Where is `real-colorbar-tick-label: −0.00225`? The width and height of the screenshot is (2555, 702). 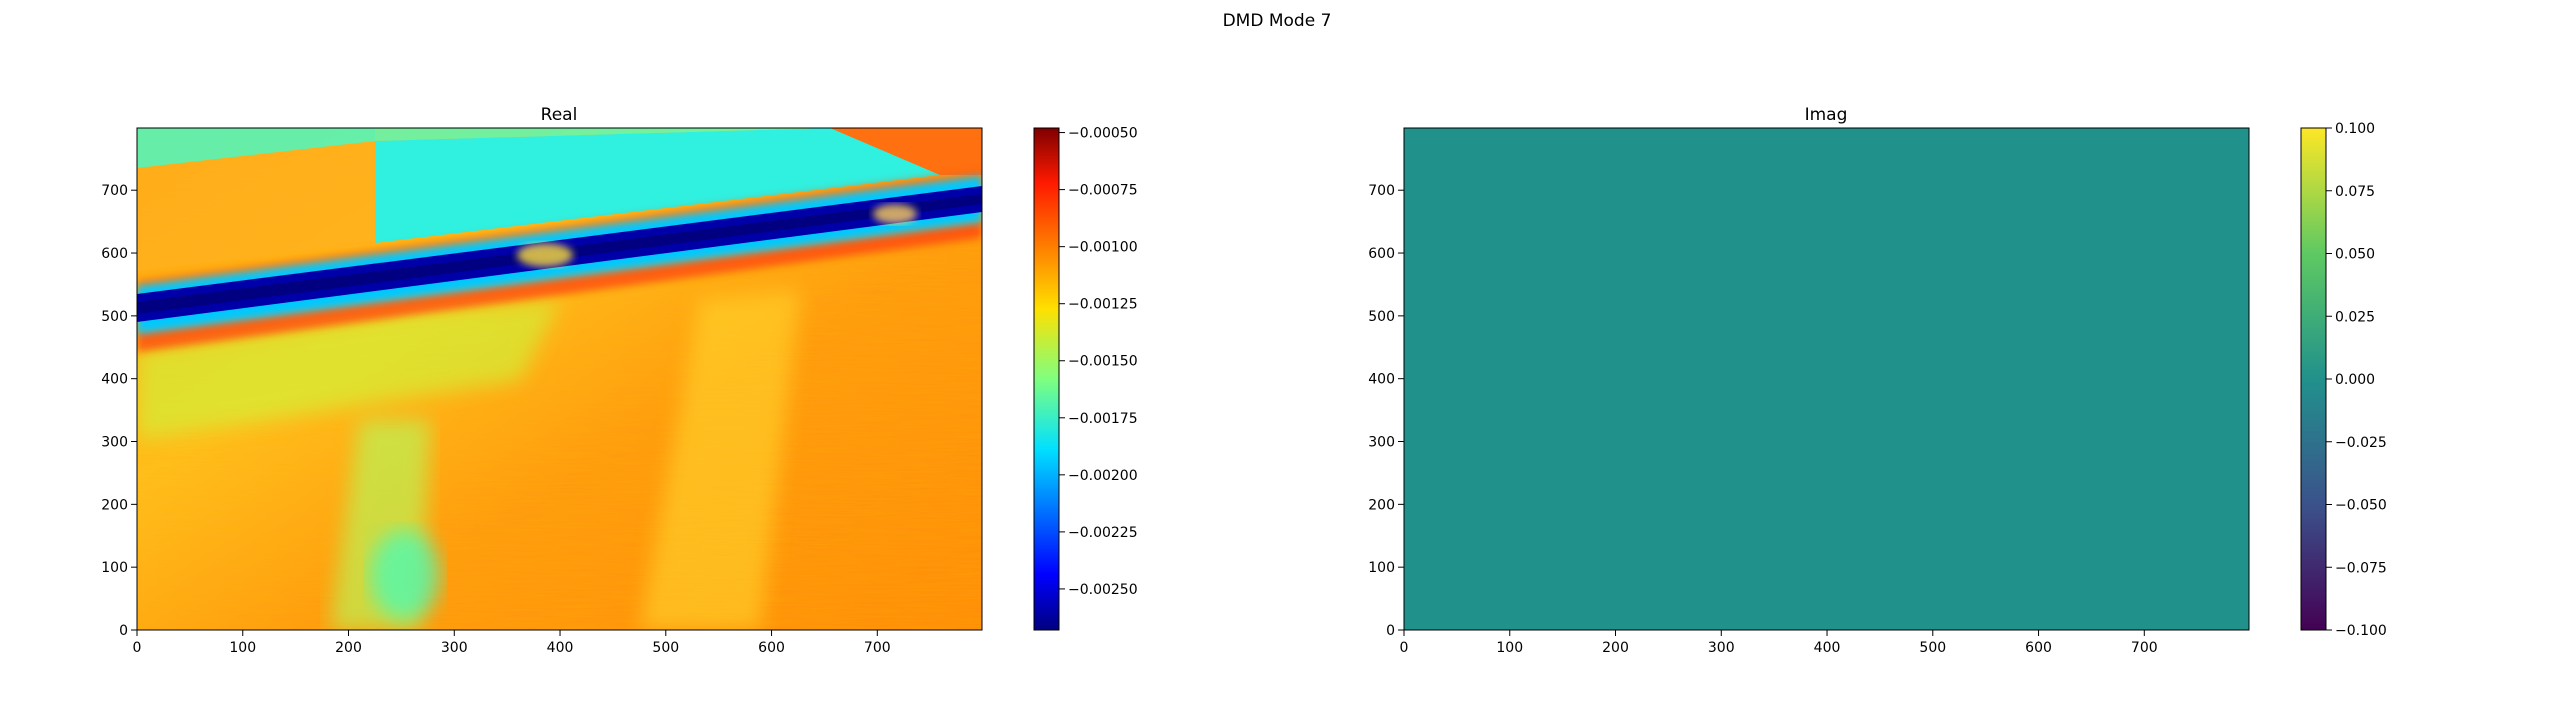
real-colorbar-tick-label: −0.00225 is located at coordinates (1103, 533).